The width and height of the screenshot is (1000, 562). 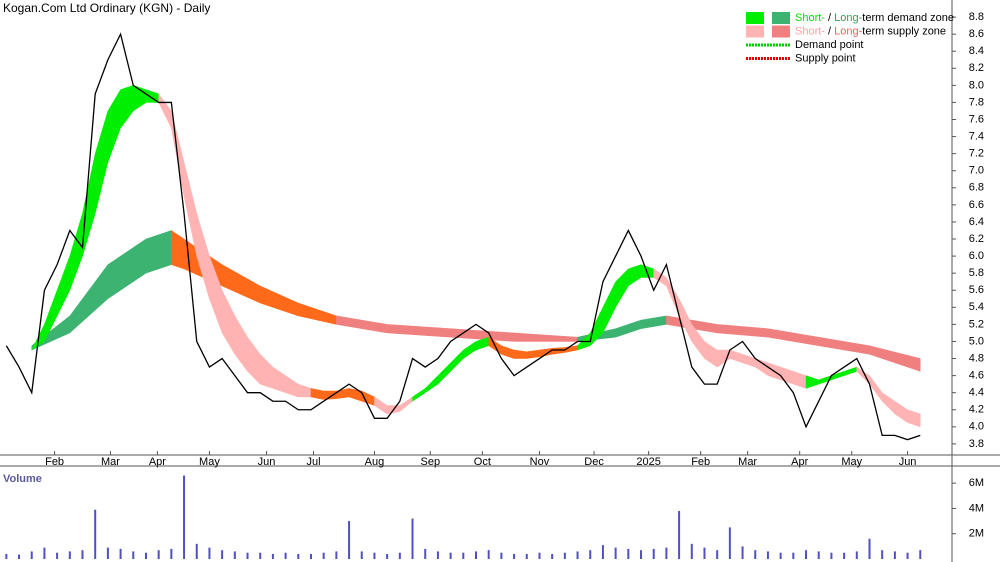 What do you see at coordinates (540, 462) in the screenshot?
I see `x-tick-label: Nov` at bounding box center [540, 462].